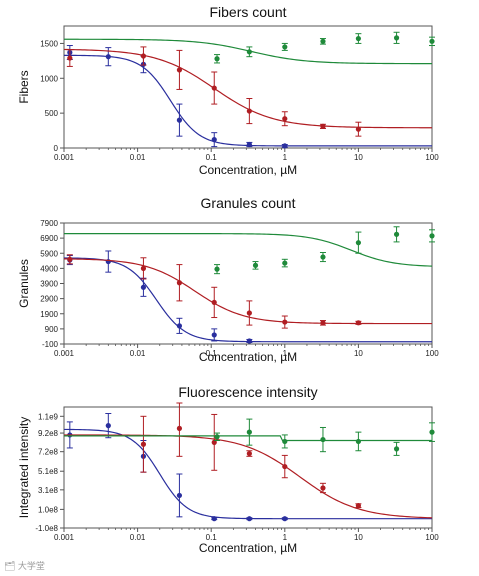 Image resolution: width=479 pixels, height=576 pixels. Describe the element at coordinates (49, 253) in the screenshot. I see `y-tick-label: 5900` at that location.